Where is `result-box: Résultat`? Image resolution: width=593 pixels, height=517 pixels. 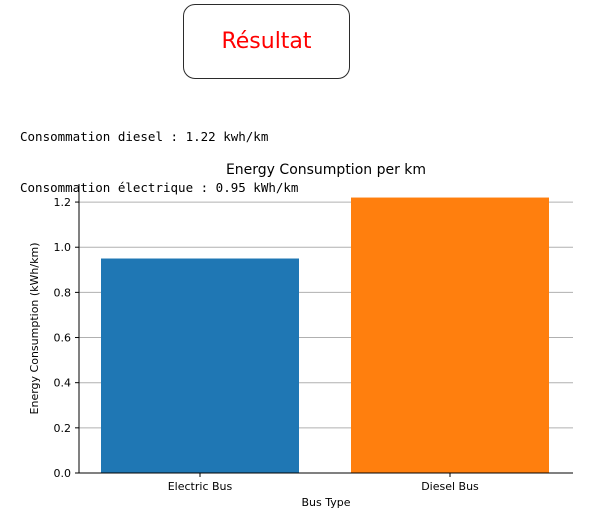 result-box: Résultat is located at coordinates (266, 41).